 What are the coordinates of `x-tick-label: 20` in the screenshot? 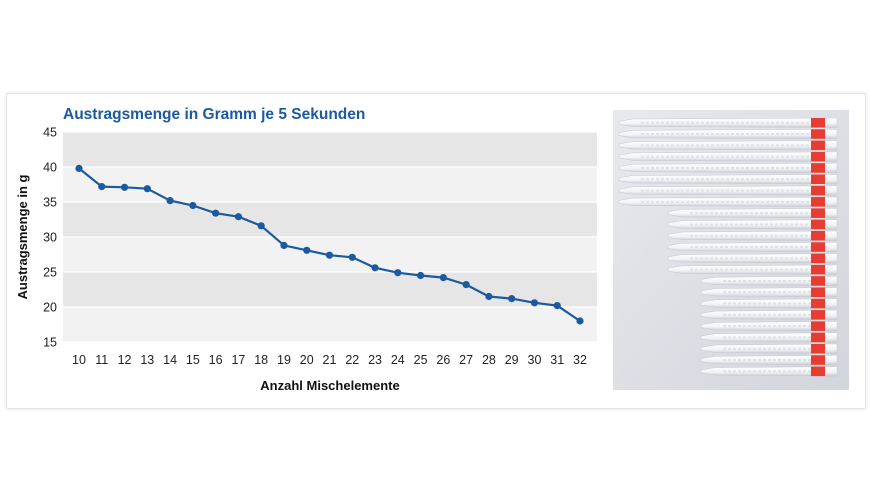 It's located at (307, 360).